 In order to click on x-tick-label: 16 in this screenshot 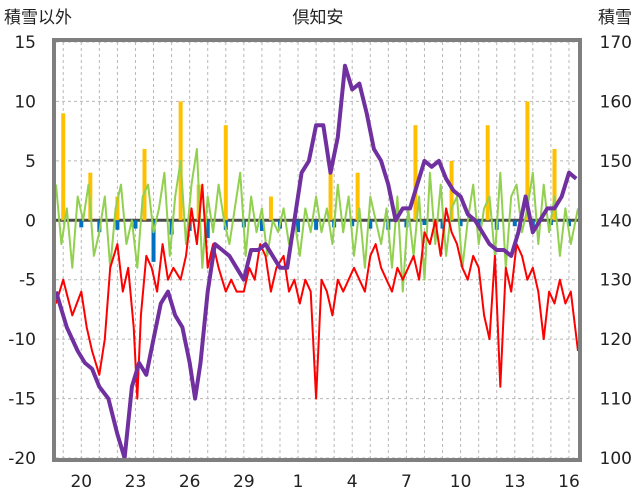, I will do `click(569, 482)`.